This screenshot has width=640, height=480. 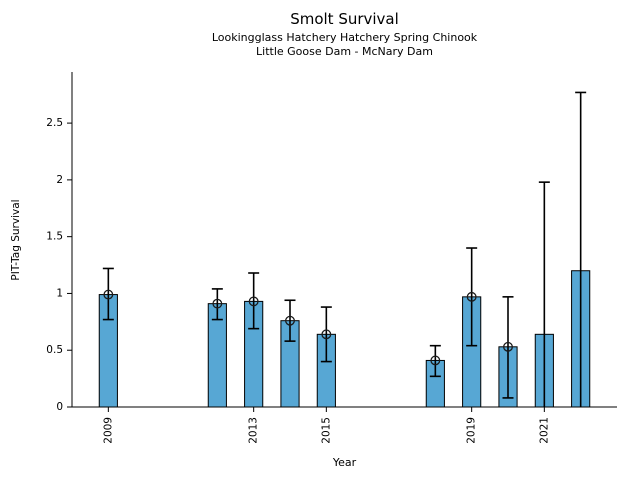 What do you see at coordinates (472, 430) in the screenshot?
I see `x-tick-label-2019: 2019` at bounding box center [472, 430].